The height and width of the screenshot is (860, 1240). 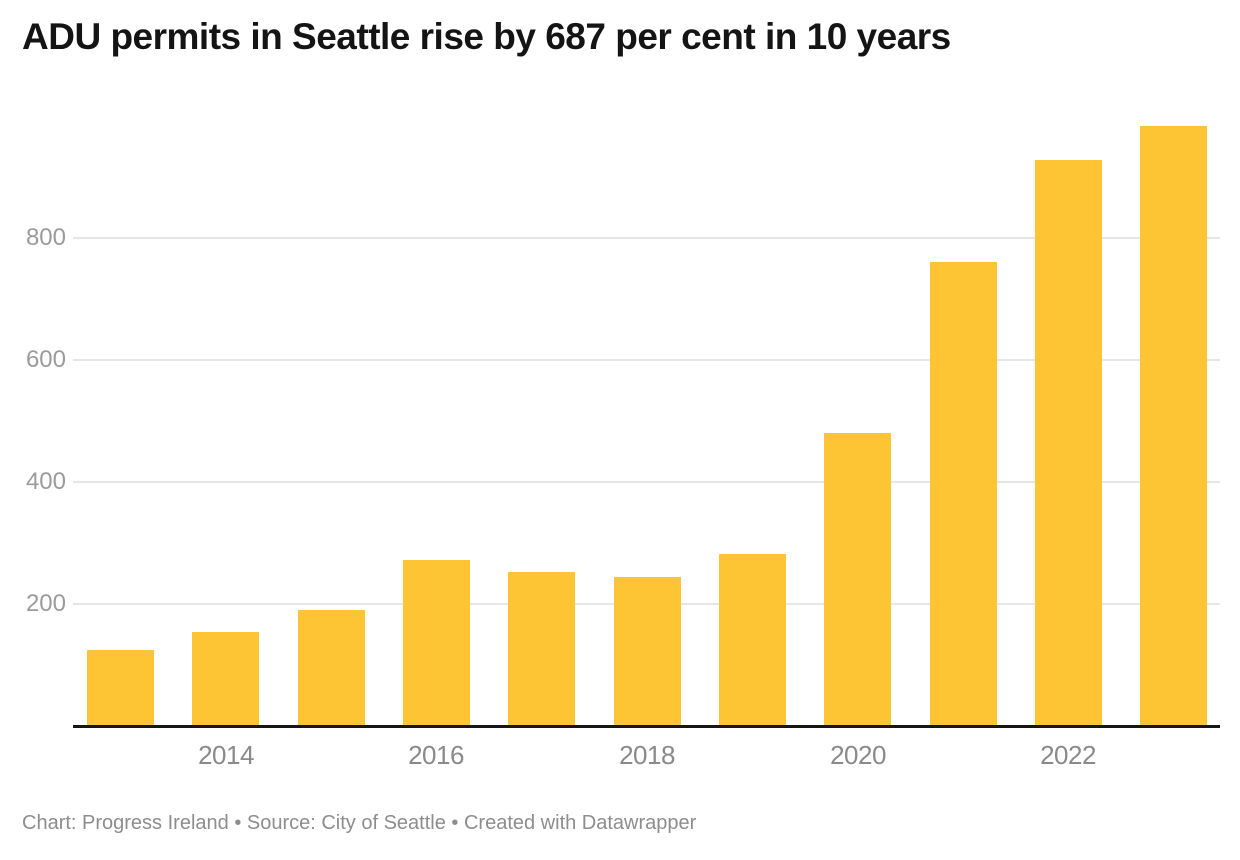 What do you see at coordinates (436, 643) in the screenshot?
I see `bar-2016` at bounding box center [436, 643].